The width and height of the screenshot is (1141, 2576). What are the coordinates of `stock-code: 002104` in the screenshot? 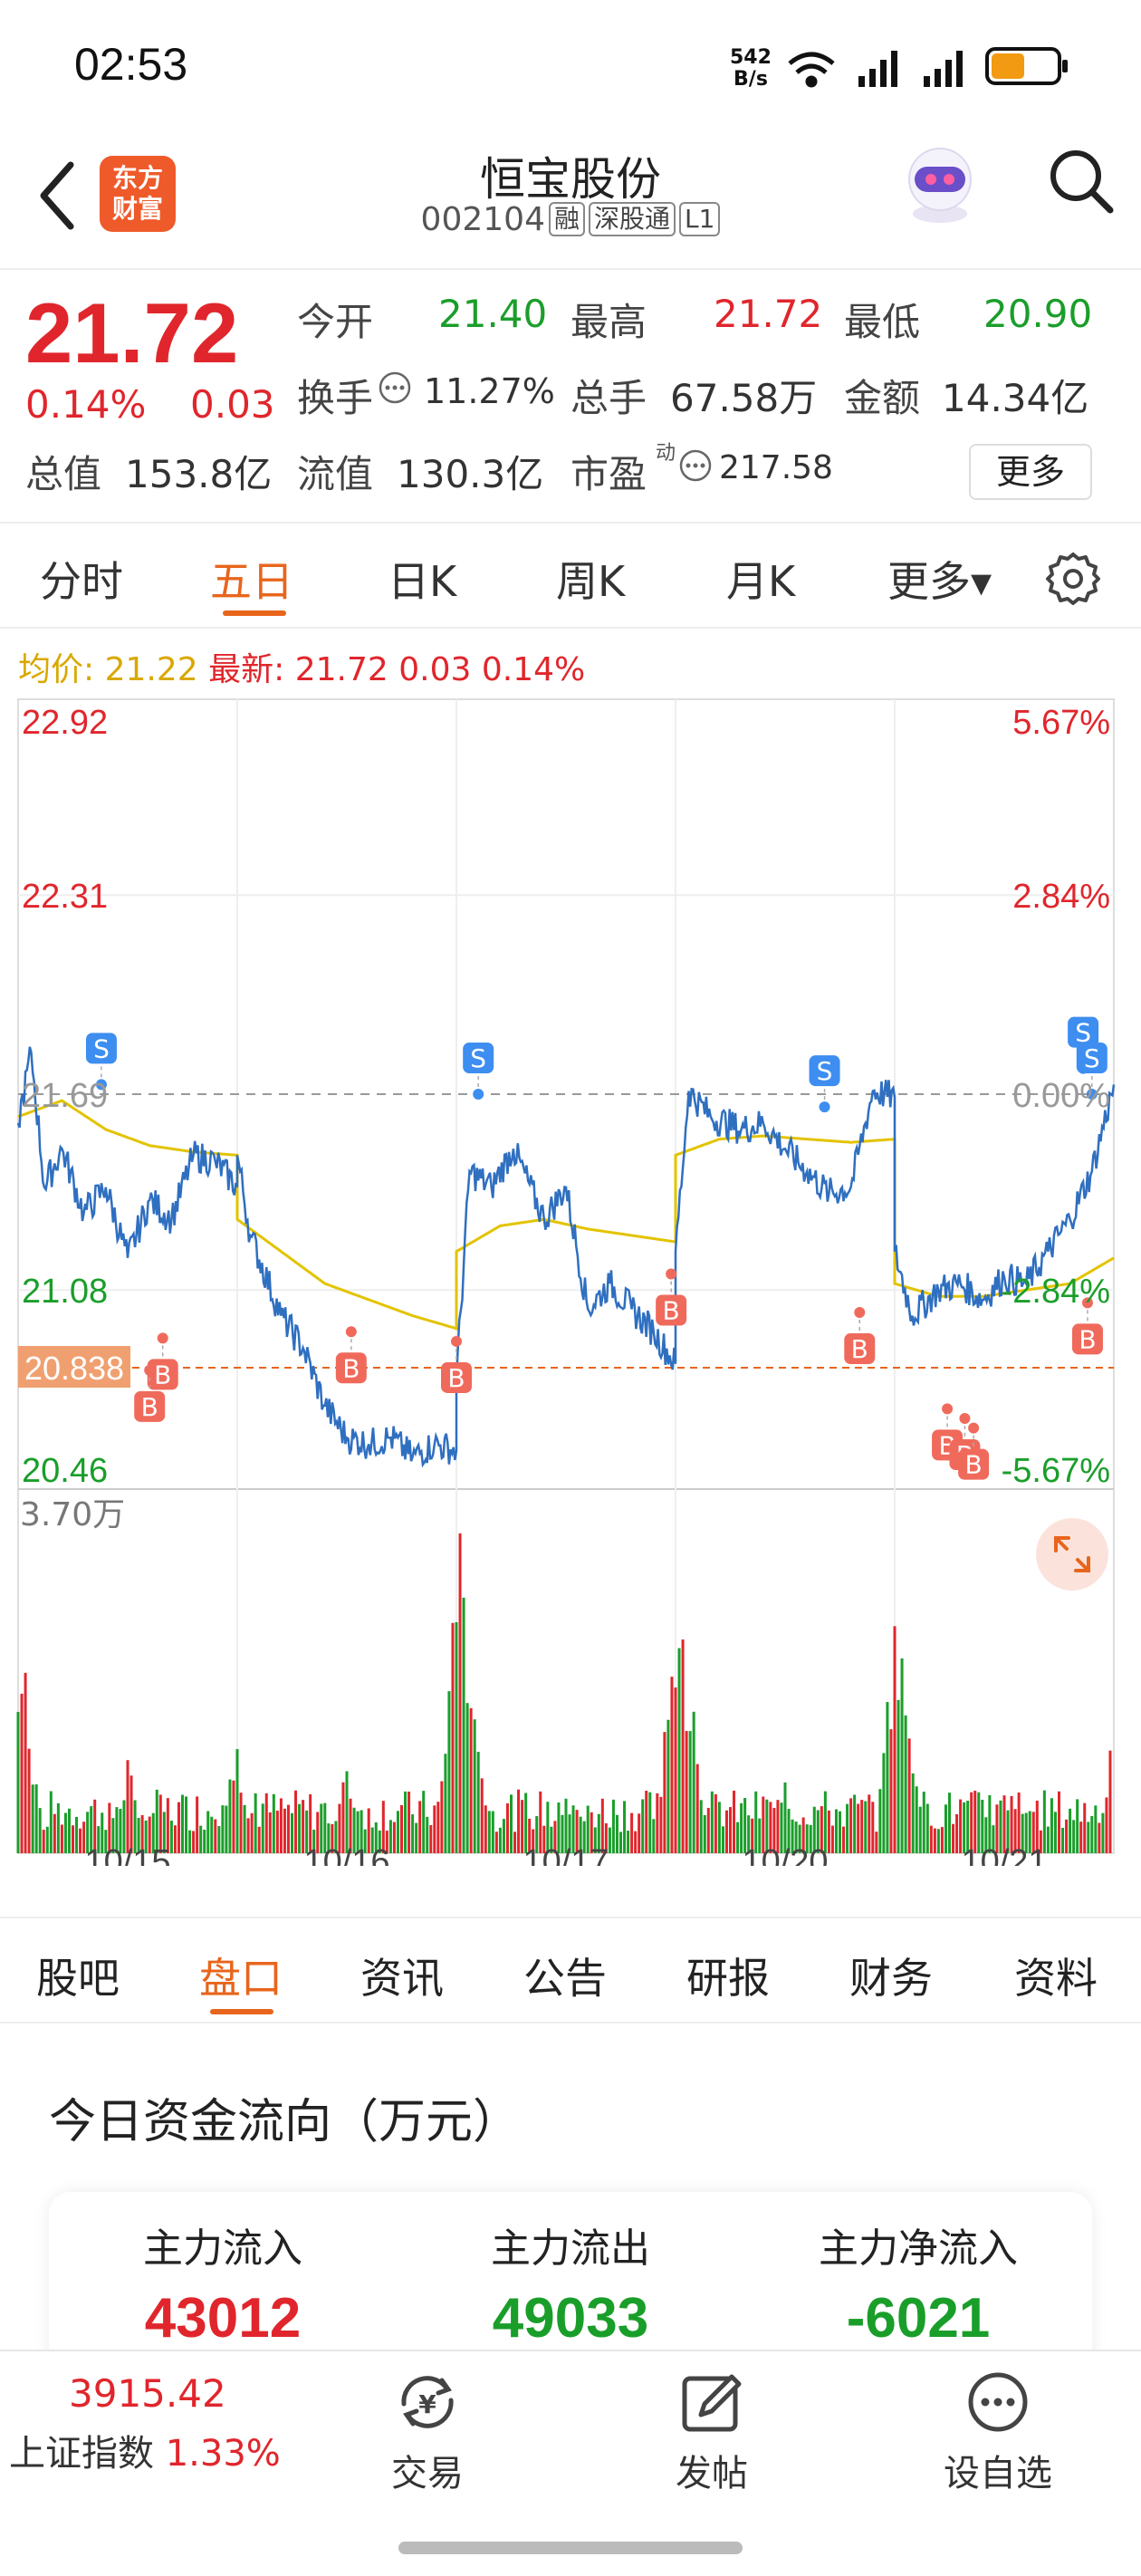 It's located at (482, 219).